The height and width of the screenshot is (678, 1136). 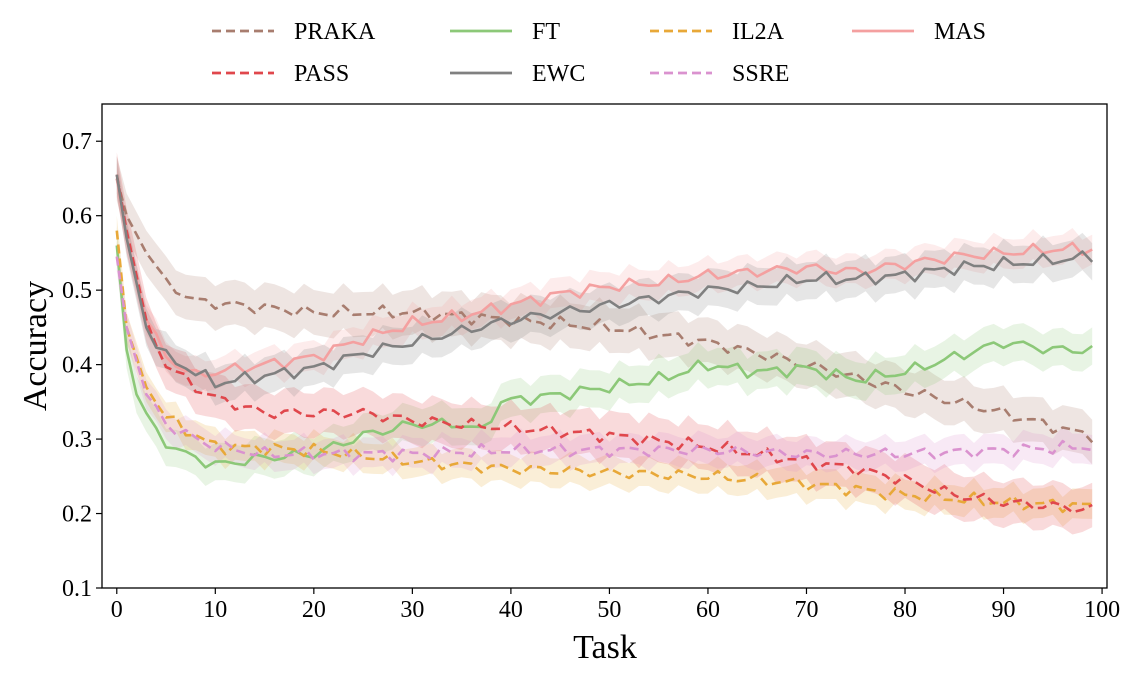 I want to click on y-ticks: 0.1 0.2 0.3 0.4 0.5 0.6 0.7, so click(x=82, y=365).